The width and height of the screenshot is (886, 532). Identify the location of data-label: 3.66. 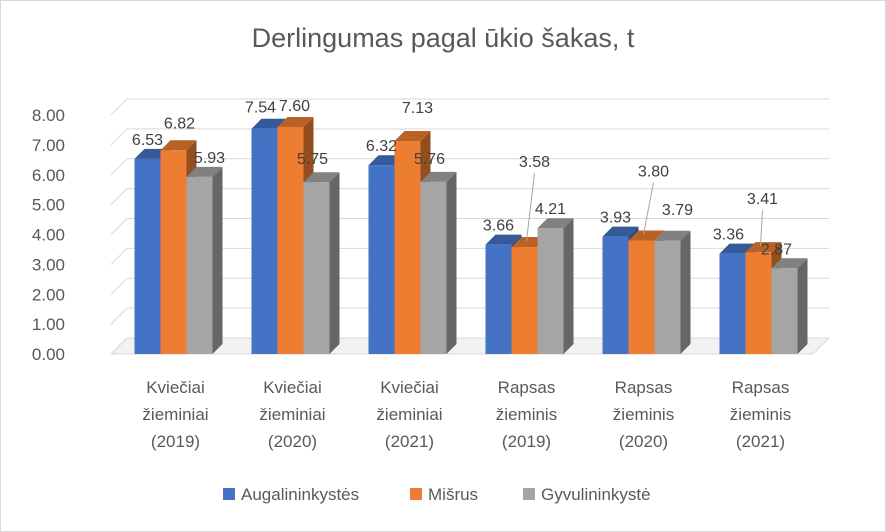
(498, 226).